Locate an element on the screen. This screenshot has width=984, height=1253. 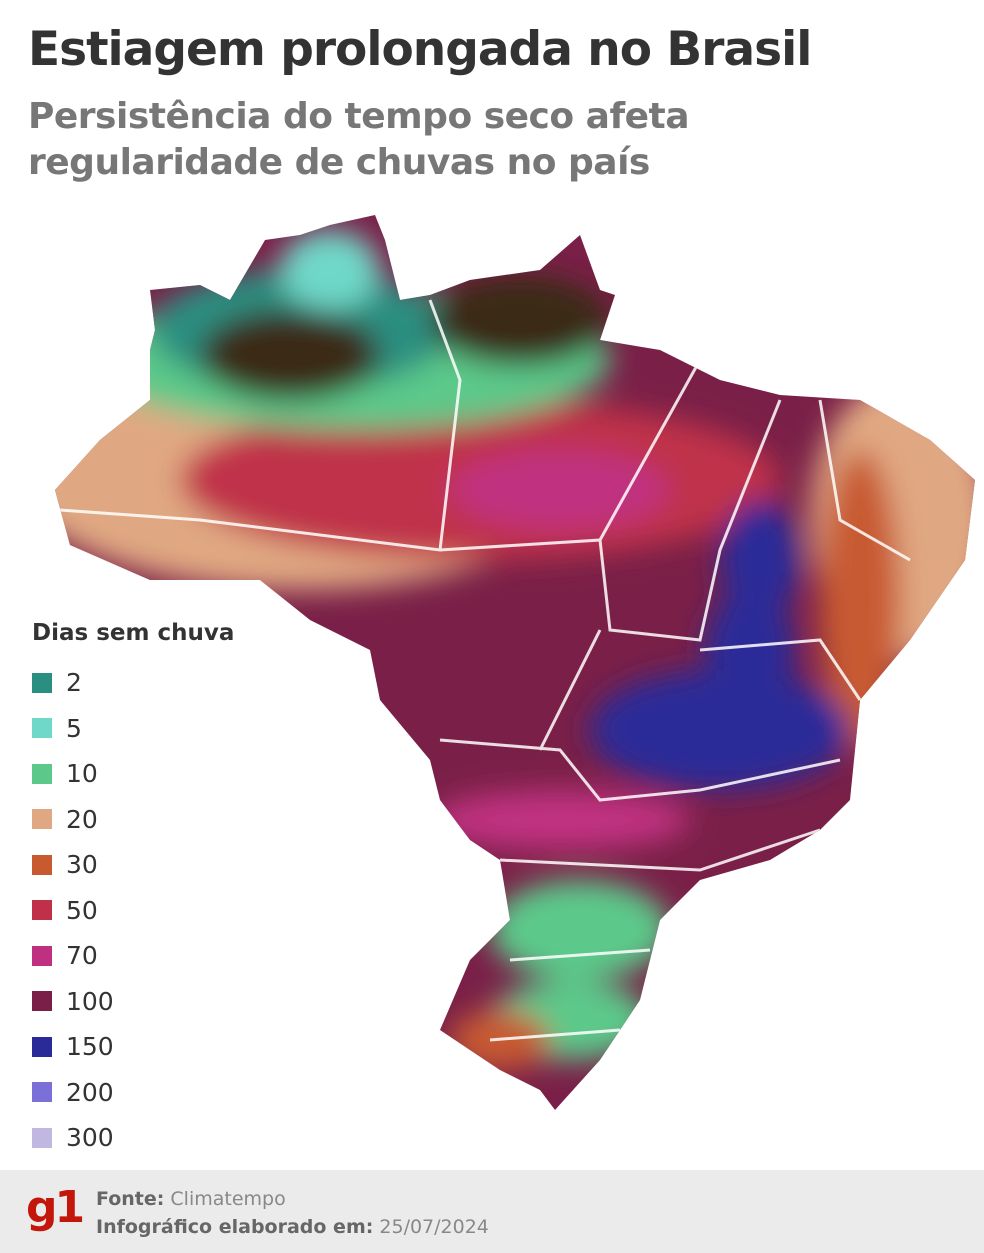
legend-label: 150 is located at coordinates (90, 1046).